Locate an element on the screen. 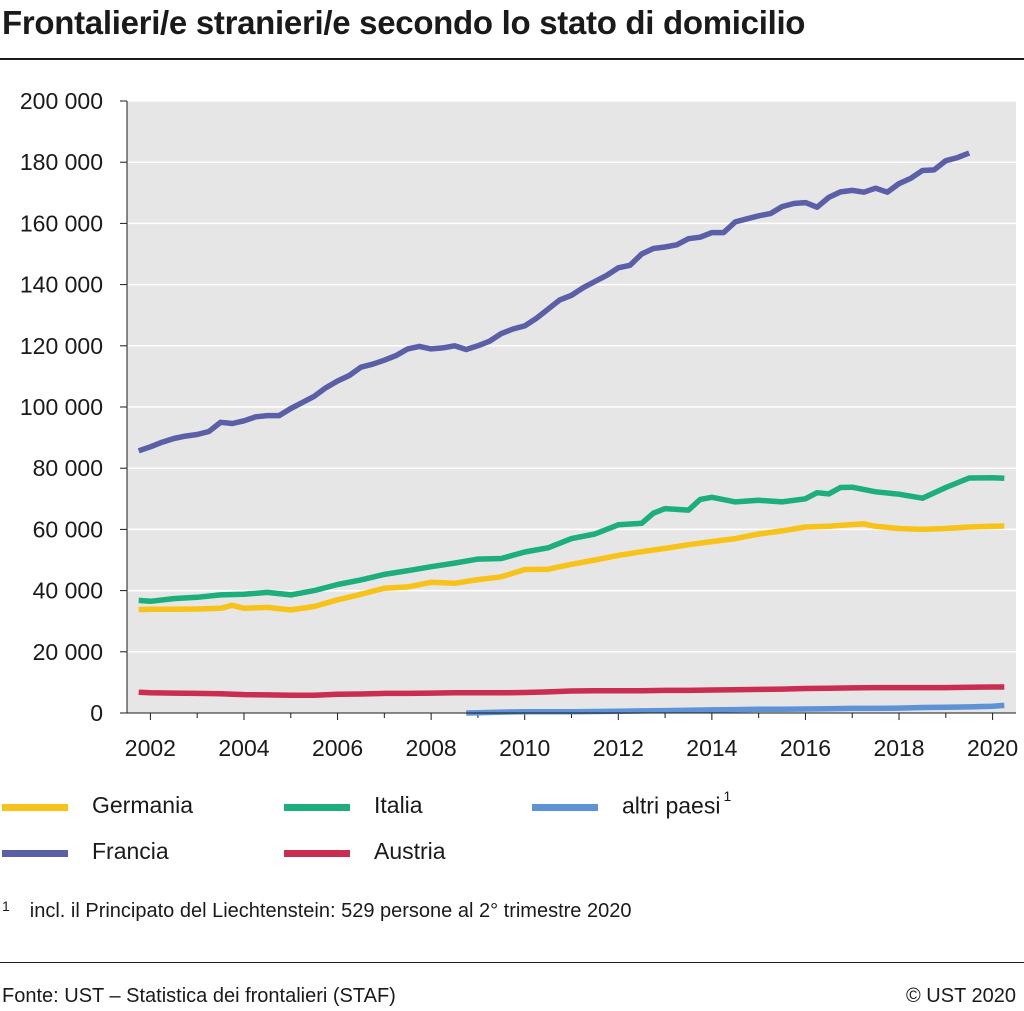  legend-label: Francia is located at coordinates (130, 851).